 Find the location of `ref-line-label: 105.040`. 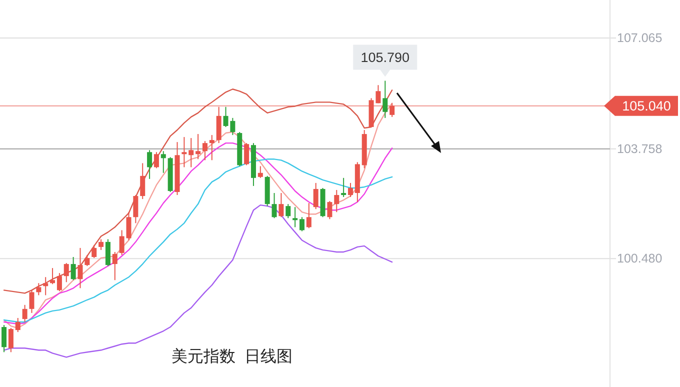

ref-line-label: 105.040 is located at coordinates (646, 106).